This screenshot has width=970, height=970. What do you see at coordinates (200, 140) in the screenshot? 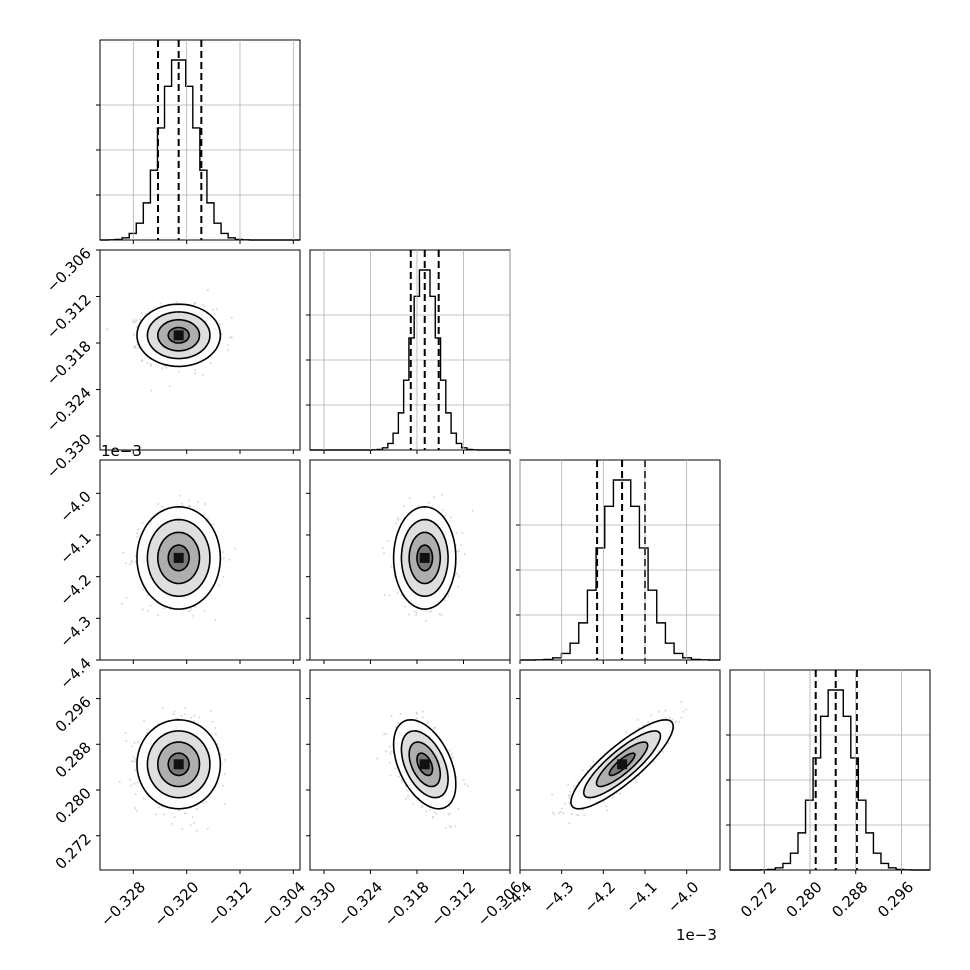
I see `hist-param1-frame` at bounding box center [200, 140].